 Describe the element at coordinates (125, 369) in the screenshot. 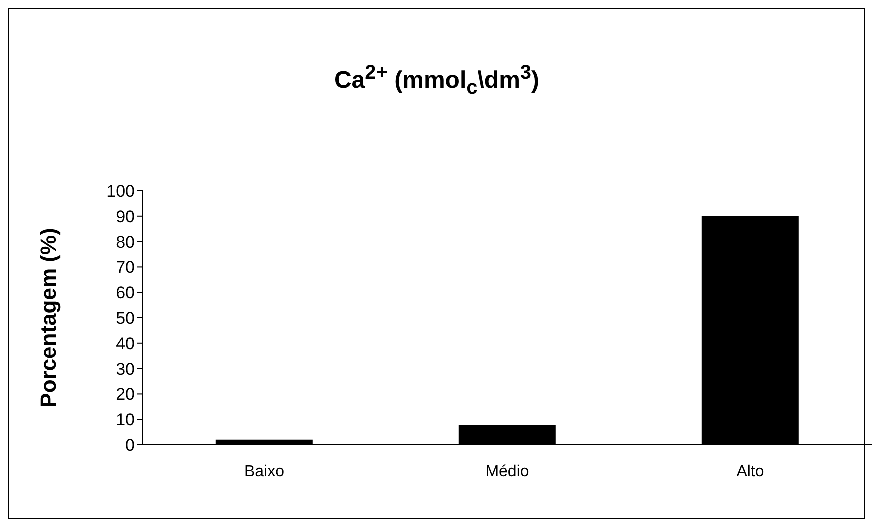

I see `y-tick-label: 30` at that location.